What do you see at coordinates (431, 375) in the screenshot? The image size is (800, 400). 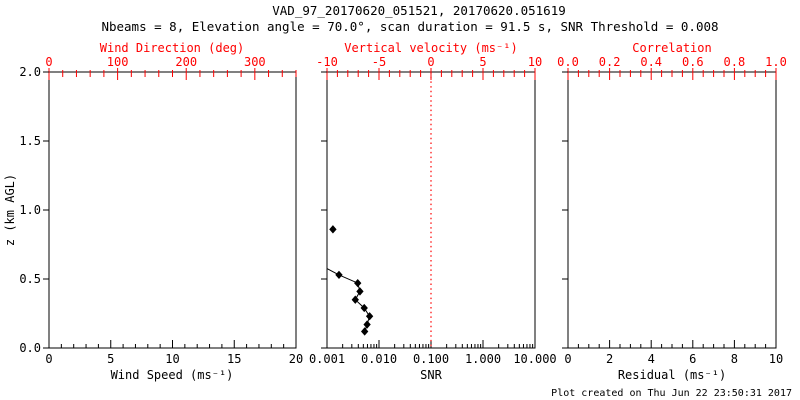 I see `axis-title-snr: SNR` at bounding box center [431, 375].